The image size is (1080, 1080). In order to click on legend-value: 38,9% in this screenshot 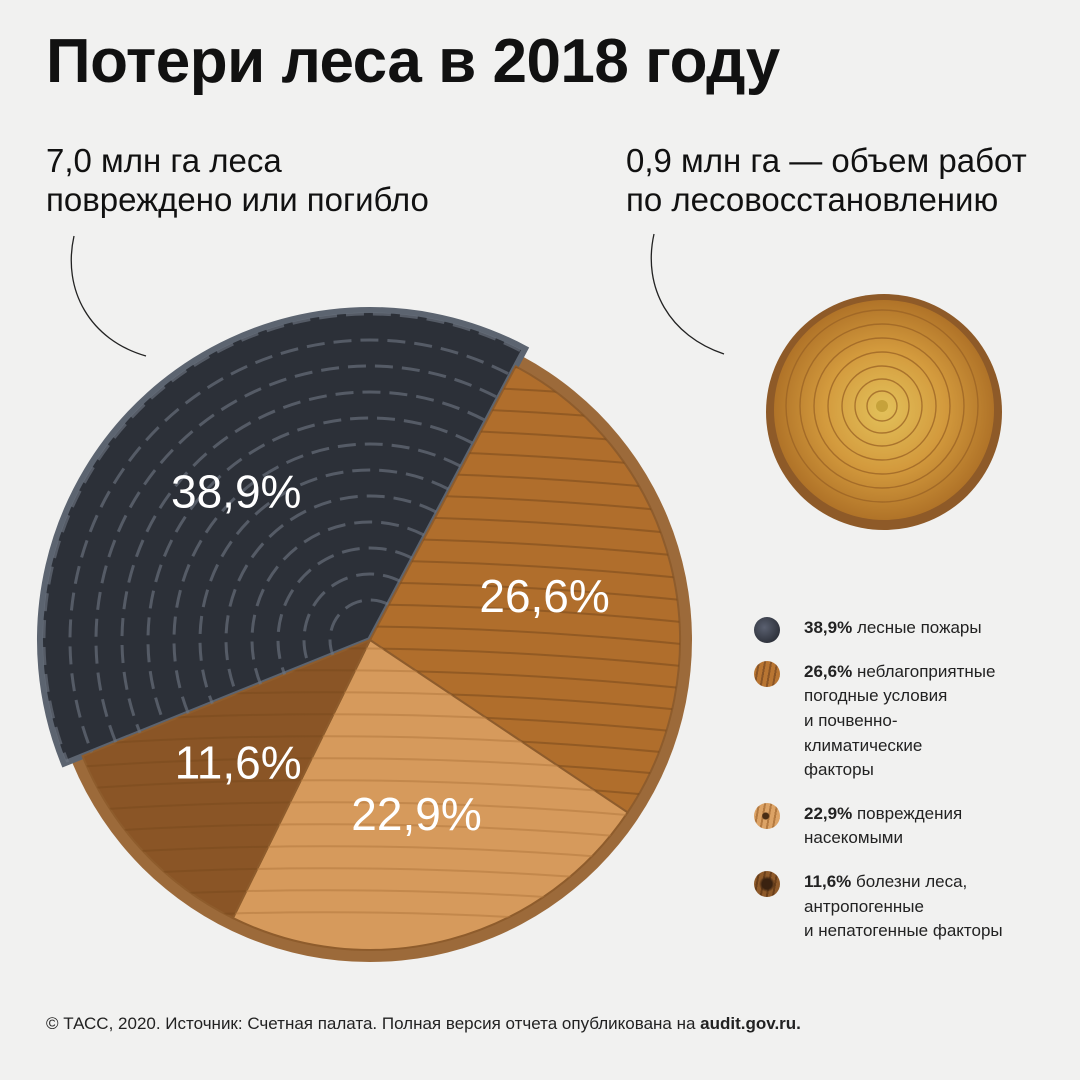, I will do `click(828, 627)`.